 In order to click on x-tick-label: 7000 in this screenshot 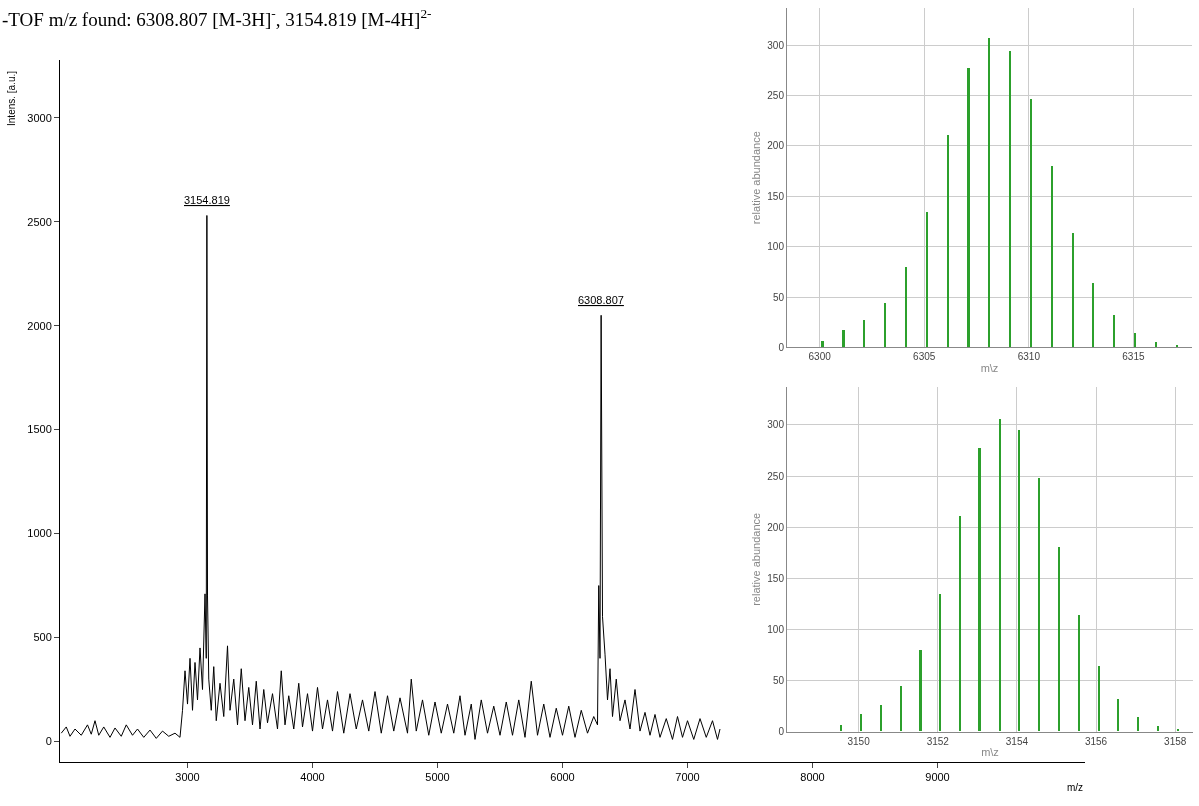, I will do `click(687, 777)`.